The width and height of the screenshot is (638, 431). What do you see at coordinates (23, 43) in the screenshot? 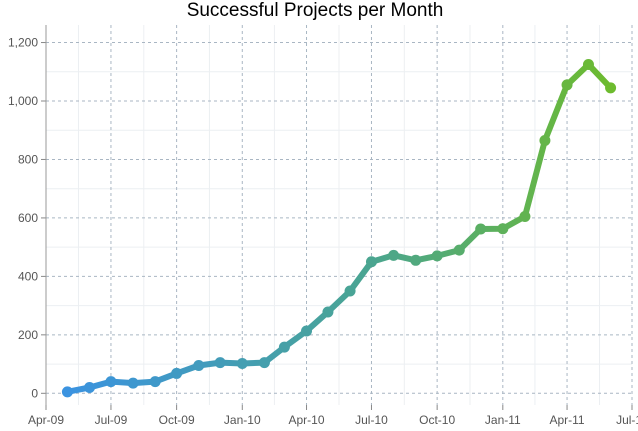
I see `y-tick-label: 1,200` at bounding box center [23, 43].